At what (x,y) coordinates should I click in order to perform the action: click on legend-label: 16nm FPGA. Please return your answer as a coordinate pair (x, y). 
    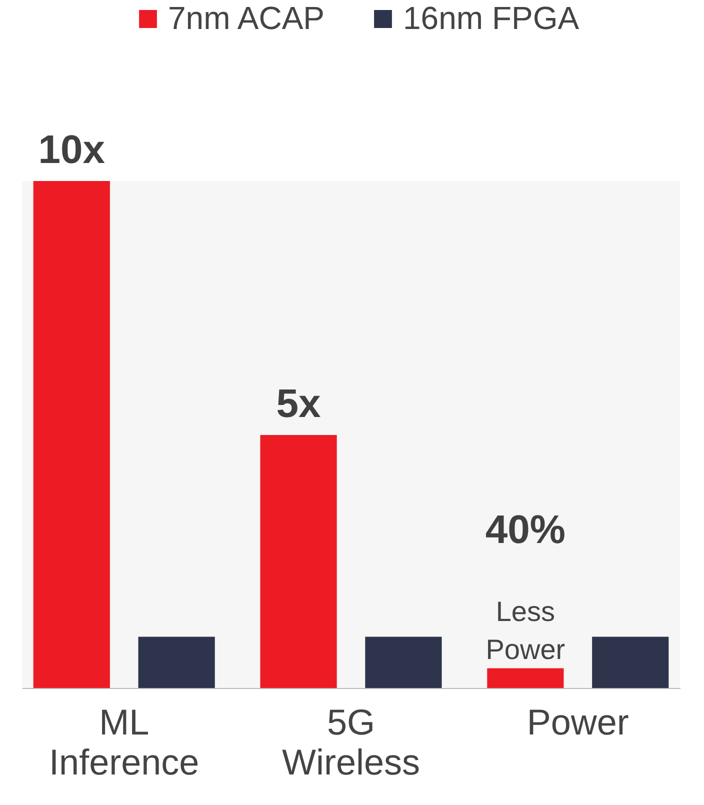
    Looking at the image, I should click on (491, 18).